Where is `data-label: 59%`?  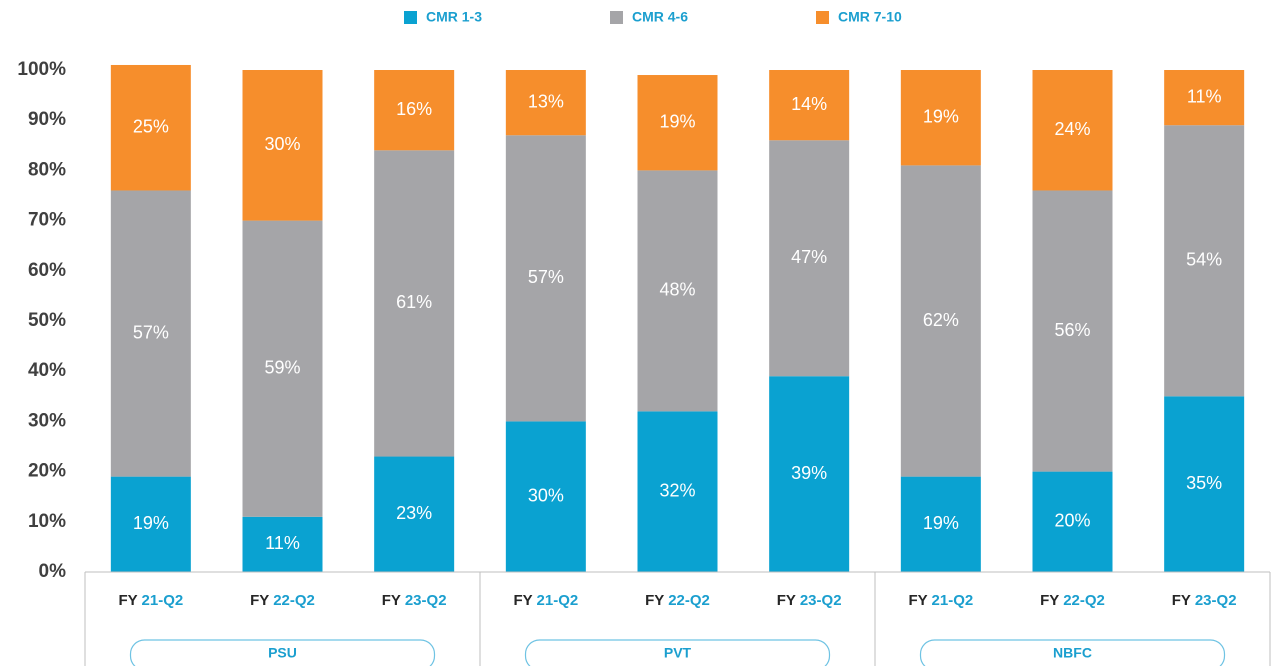 data-label: 59% is located at coordinates (282, 367).